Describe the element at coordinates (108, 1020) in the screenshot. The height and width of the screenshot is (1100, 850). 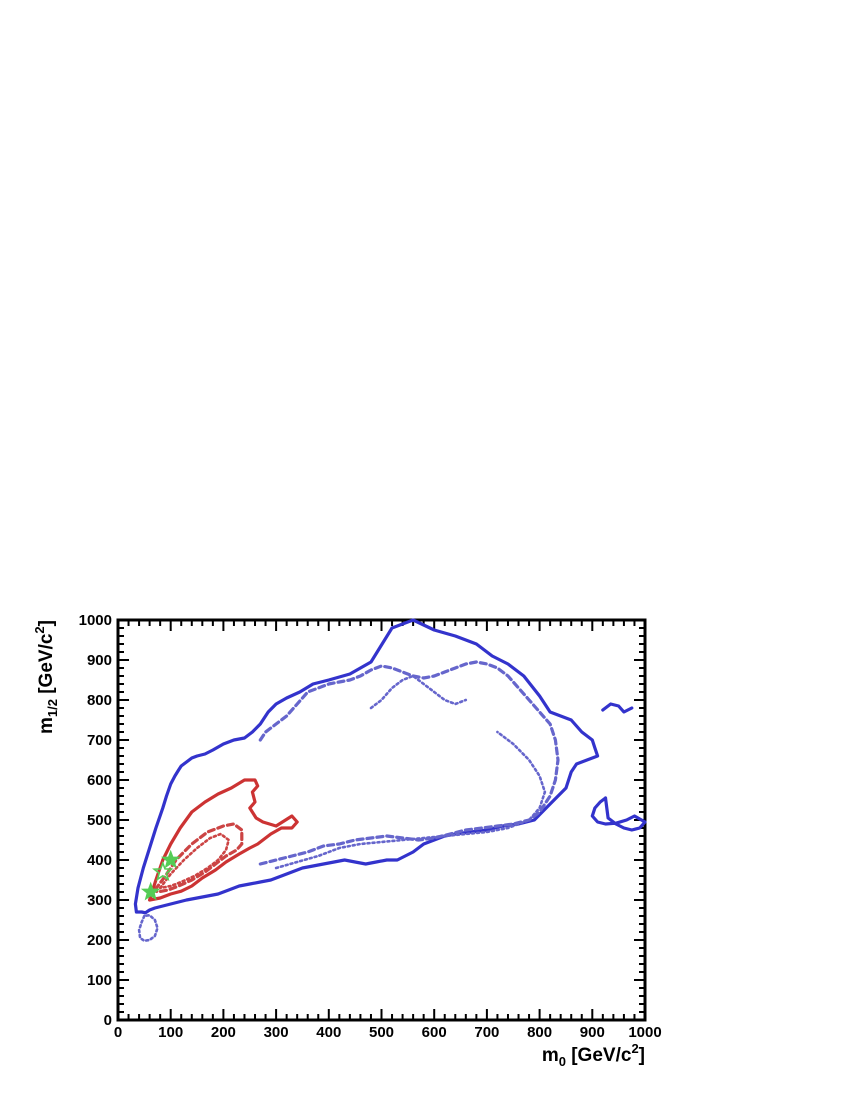
I see `y-tick-label: 0` at that location.